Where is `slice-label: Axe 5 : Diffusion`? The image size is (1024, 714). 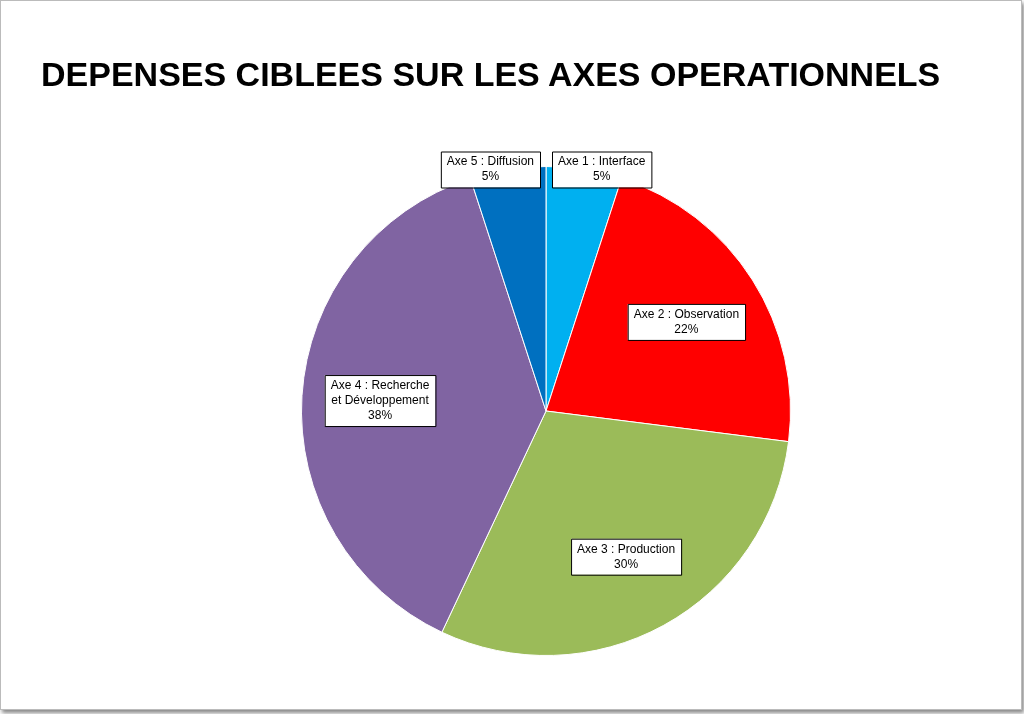
slice-label: Axe 5 : Diffusion is located at coordinates (490, 161).